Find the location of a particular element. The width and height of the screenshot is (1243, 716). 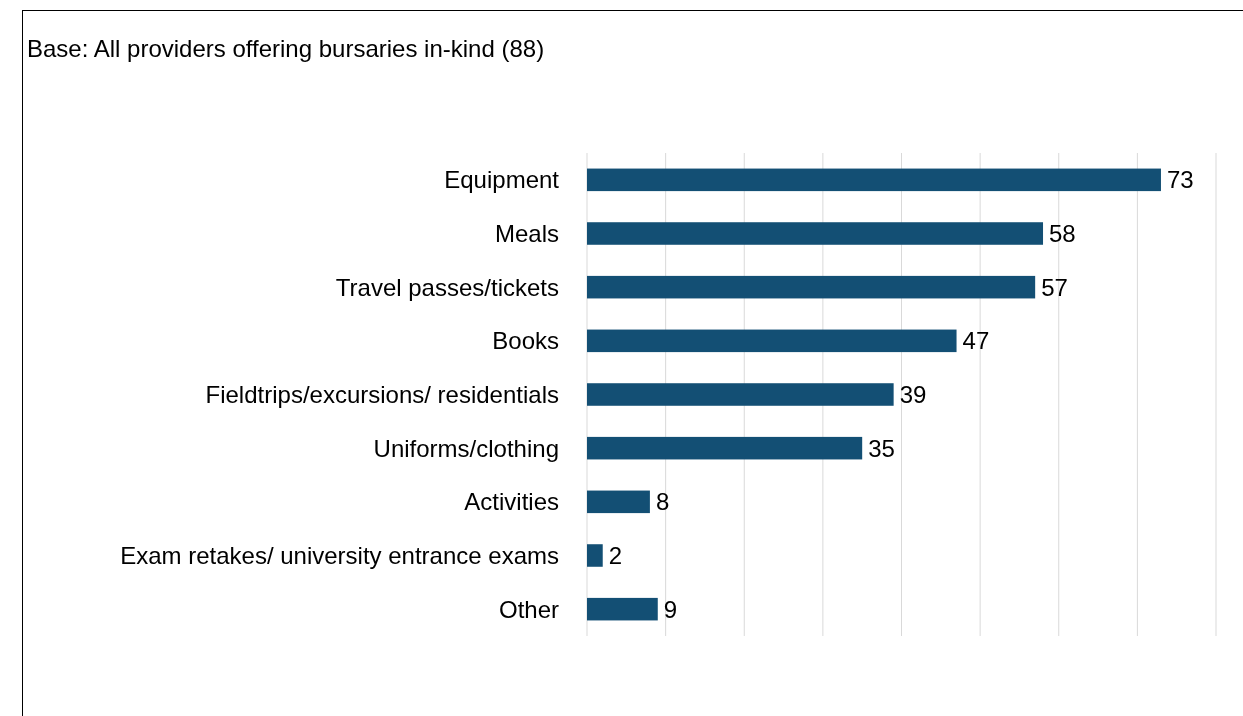

data-label: 39 is located at coordinates (913, 394).